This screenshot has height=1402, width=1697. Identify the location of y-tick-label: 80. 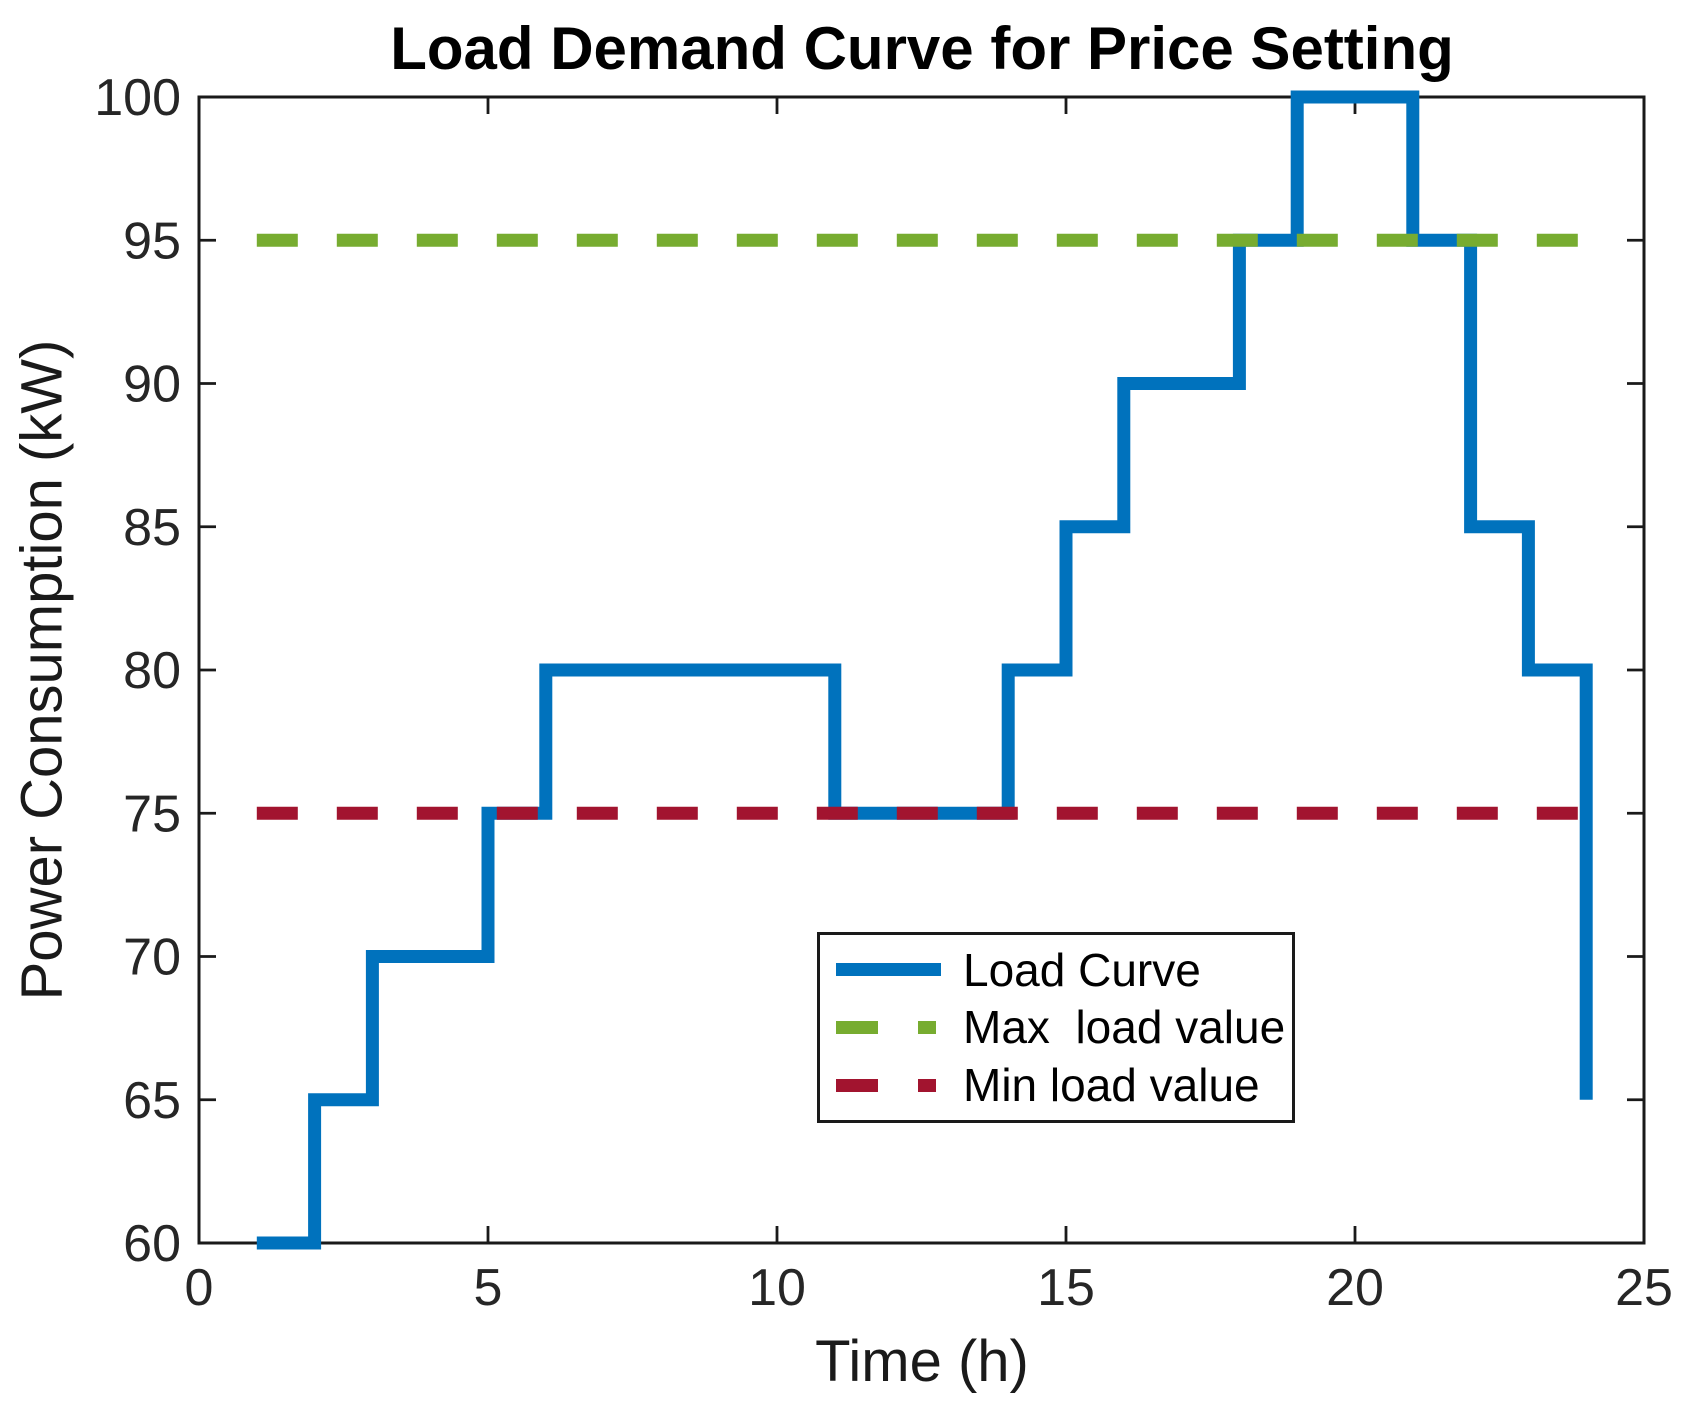
(152, 671).